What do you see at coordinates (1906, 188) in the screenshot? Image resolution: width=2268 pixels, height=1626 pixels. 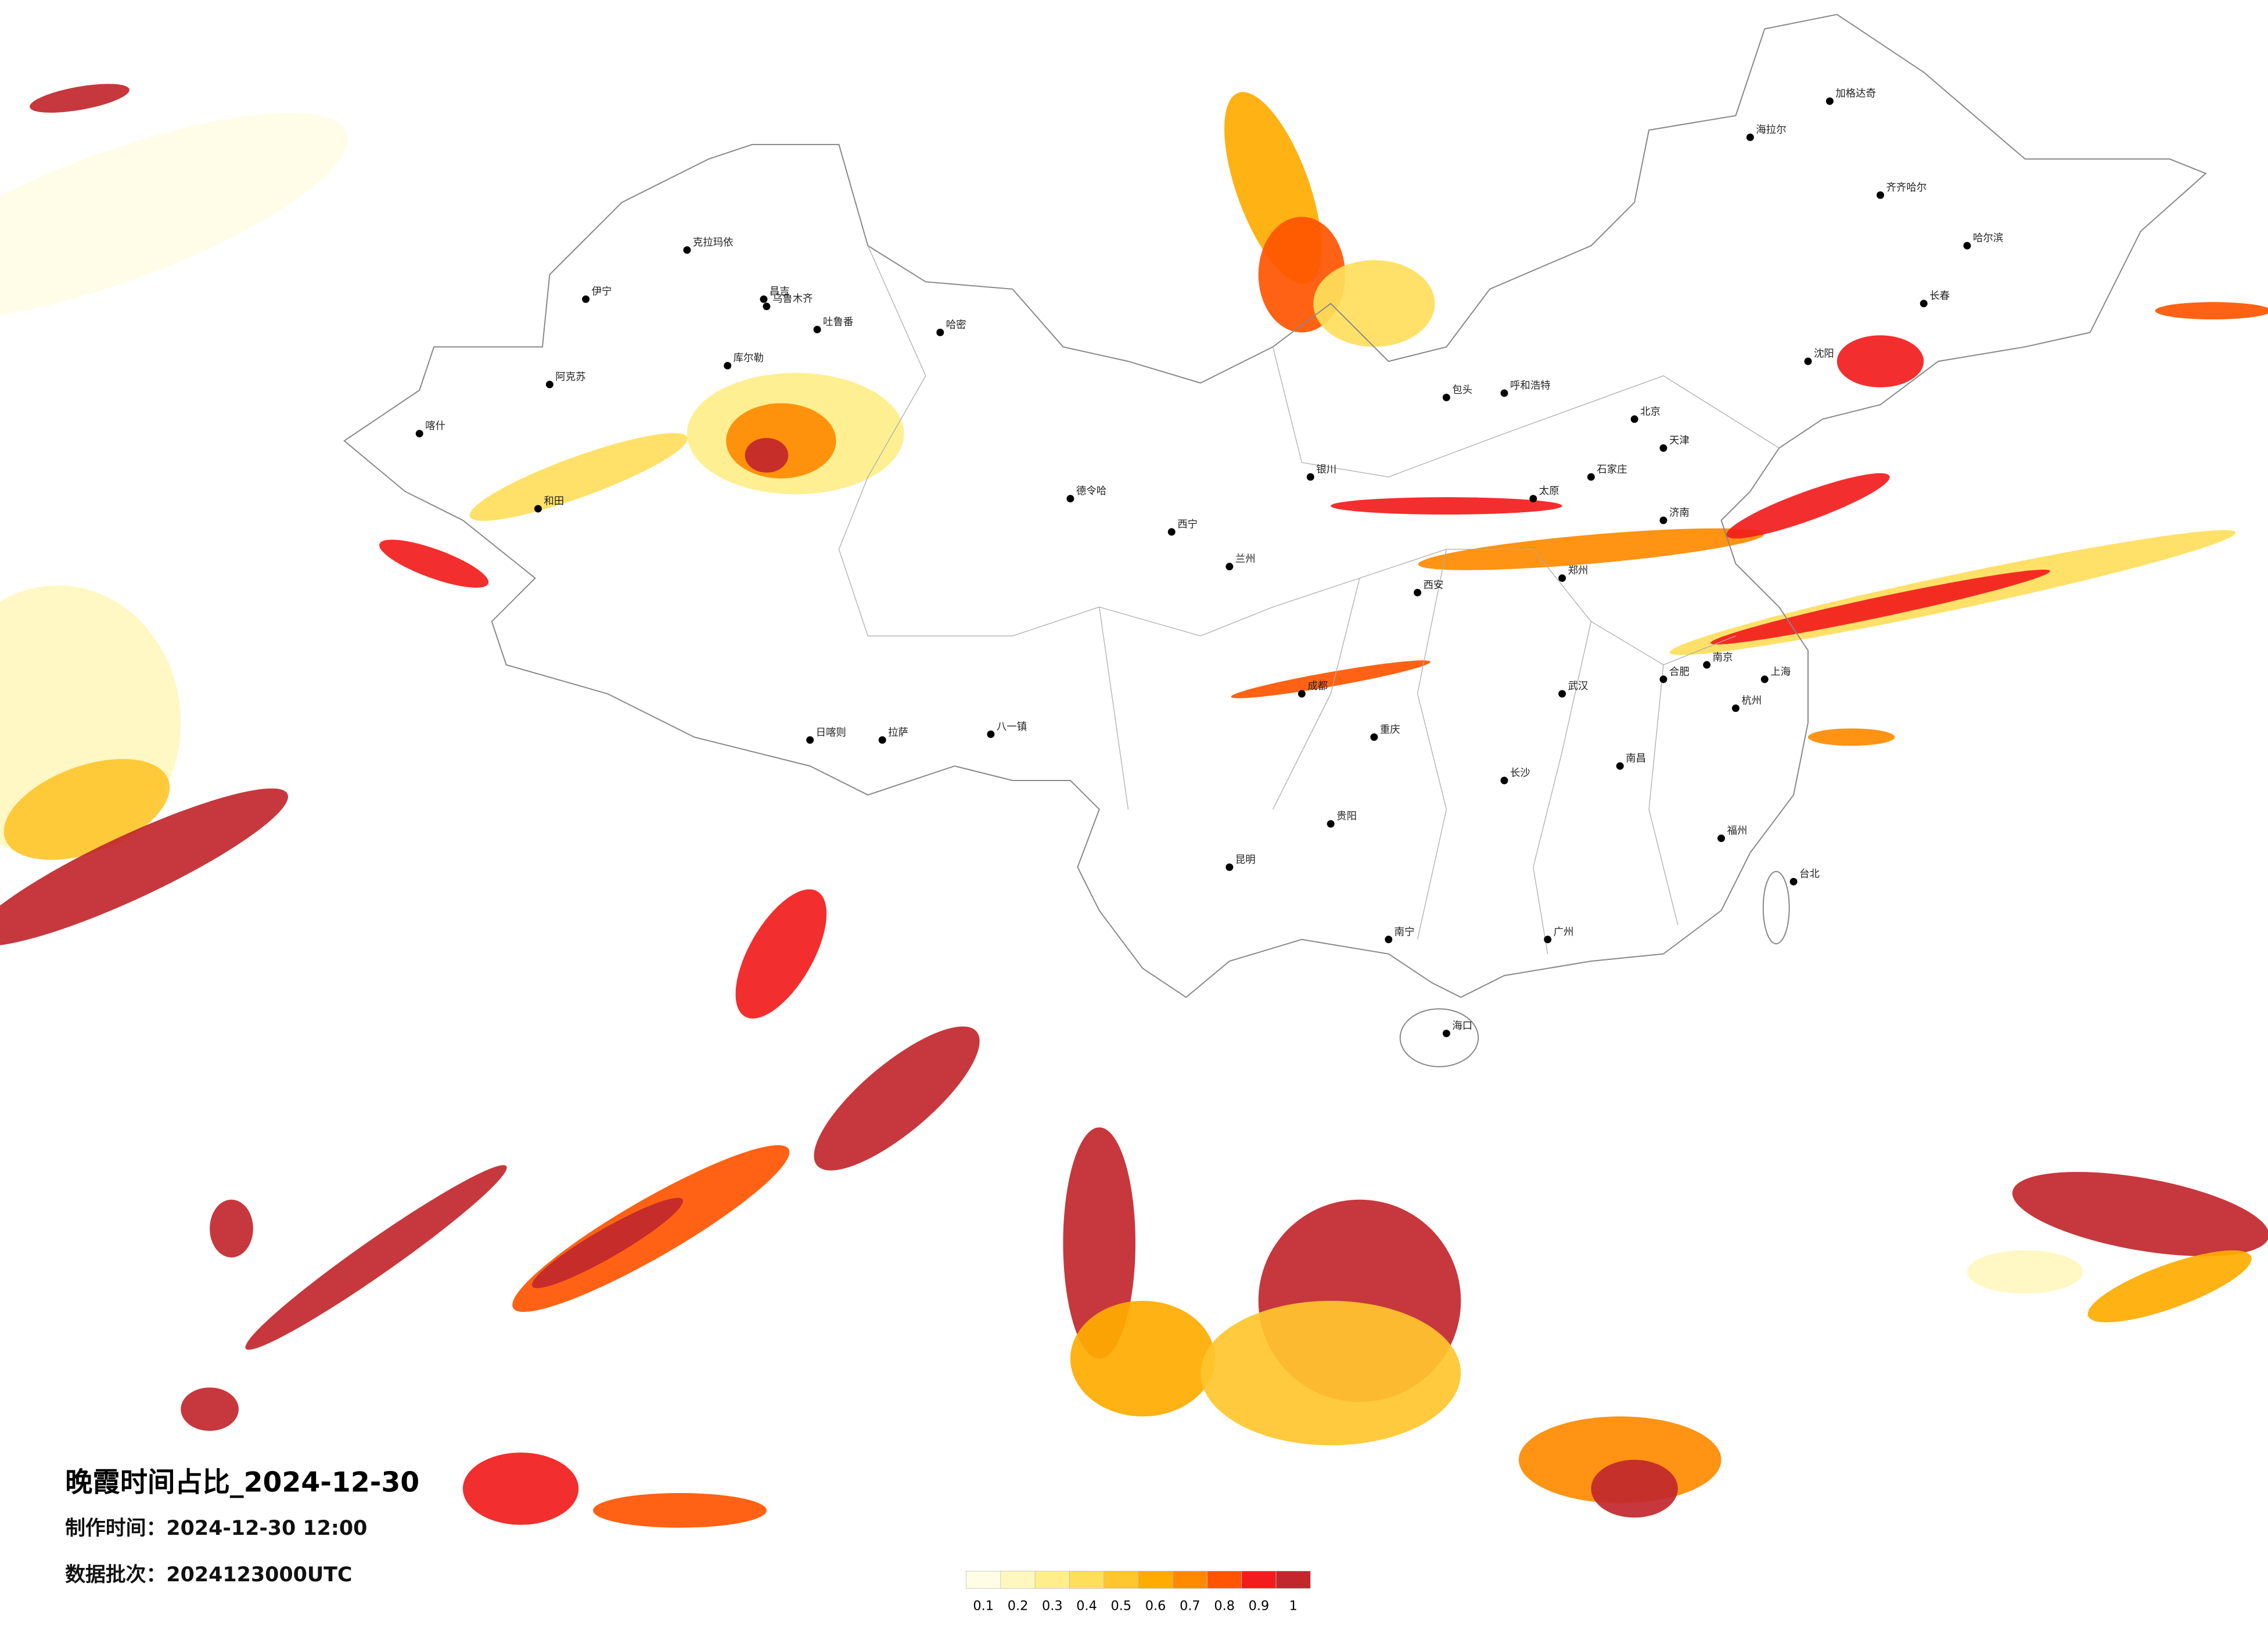 I see `city-label: 齐齐哈尔` at bounding box center [1906, 188].